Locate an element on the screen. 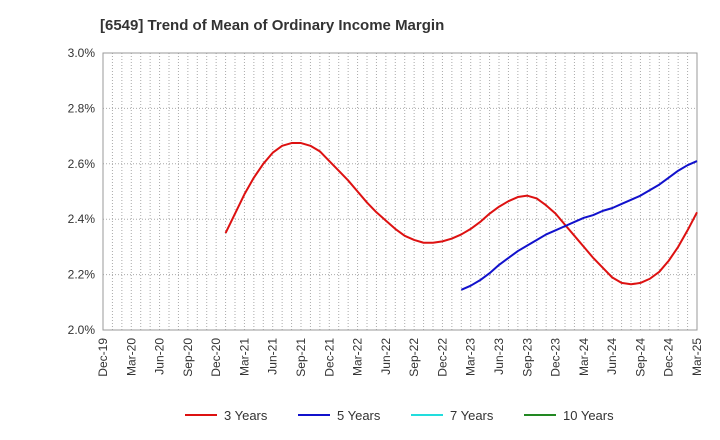 This screenshot has height=440, width=720. y-tick-label: 2.0% is located at coordinates (82, 330).